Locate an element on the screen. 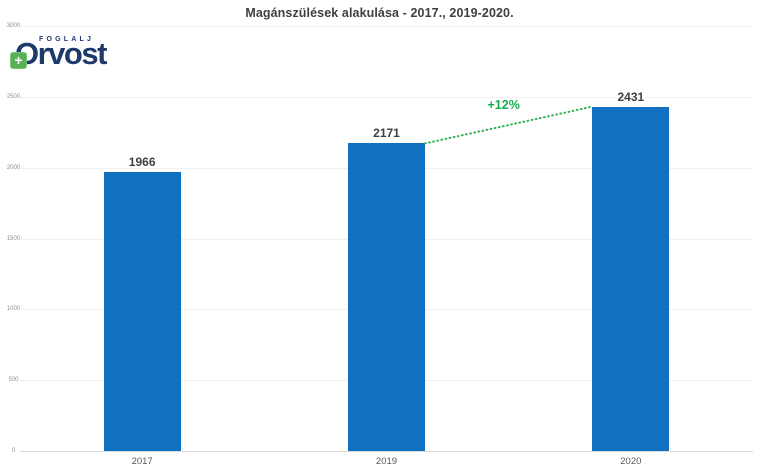 The image size is (759, 474). y-axis-tick-2500: 2500 is located at coordinates (13, 96).